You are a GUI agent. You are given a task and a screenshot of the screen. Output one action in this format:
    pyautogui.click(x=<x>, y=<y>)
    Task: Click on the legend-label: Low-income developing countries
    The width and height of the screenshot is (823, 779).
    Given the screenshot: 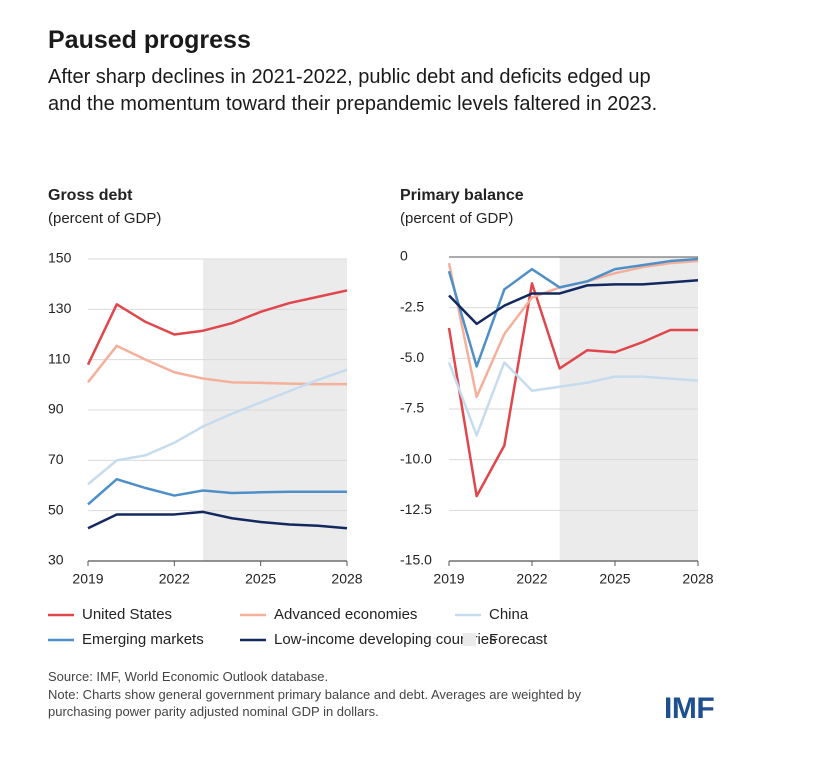 What is the action you would take?
    pyautogui.click(x=385, y=639)
    